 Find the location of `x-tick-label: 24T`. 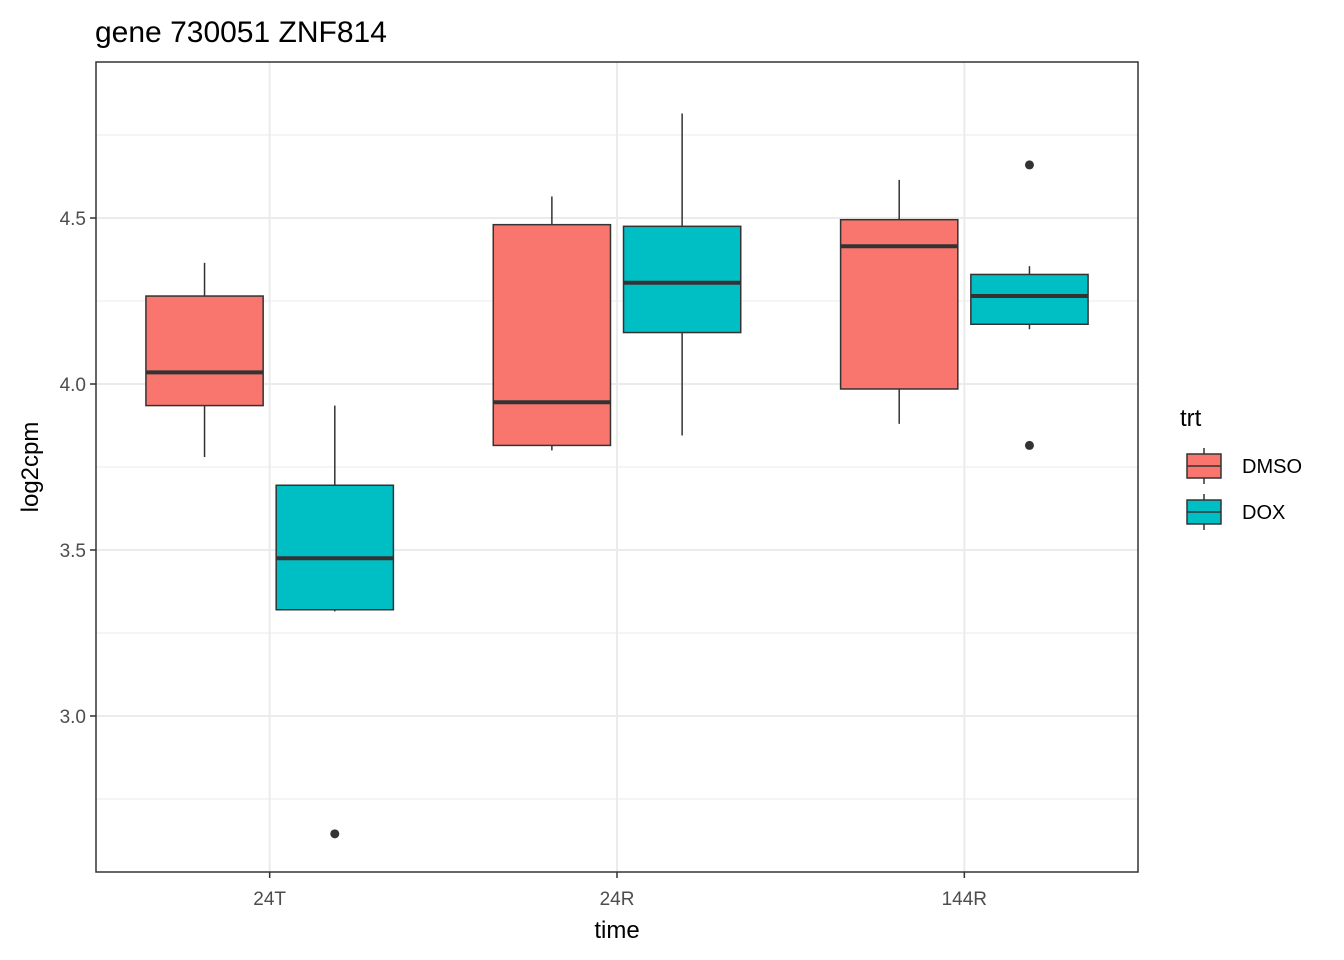

x-tick-label: 24T is located at coordinates (269, 899).